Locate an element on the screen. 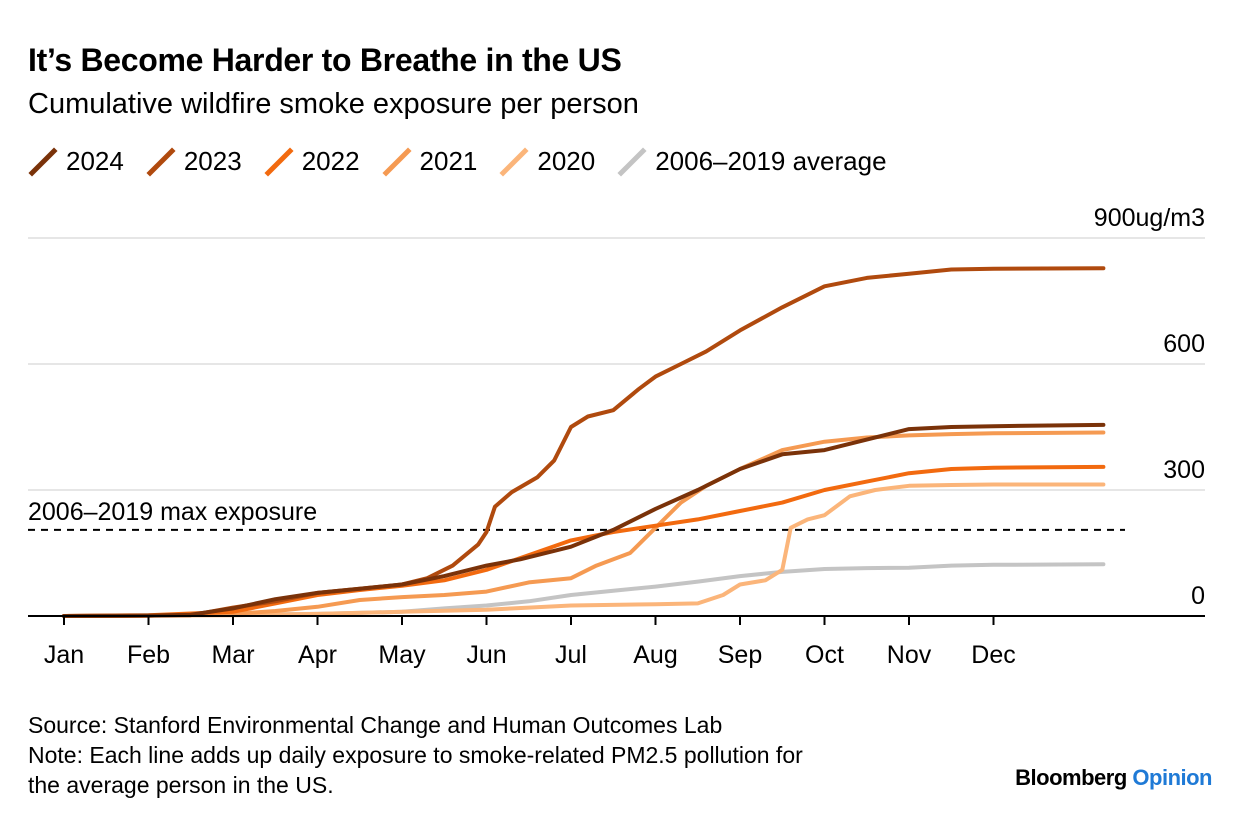 The width and height of the screenshot is (1240, 824). legend-item-2023: 2023 is located at coordinates (194, 161).